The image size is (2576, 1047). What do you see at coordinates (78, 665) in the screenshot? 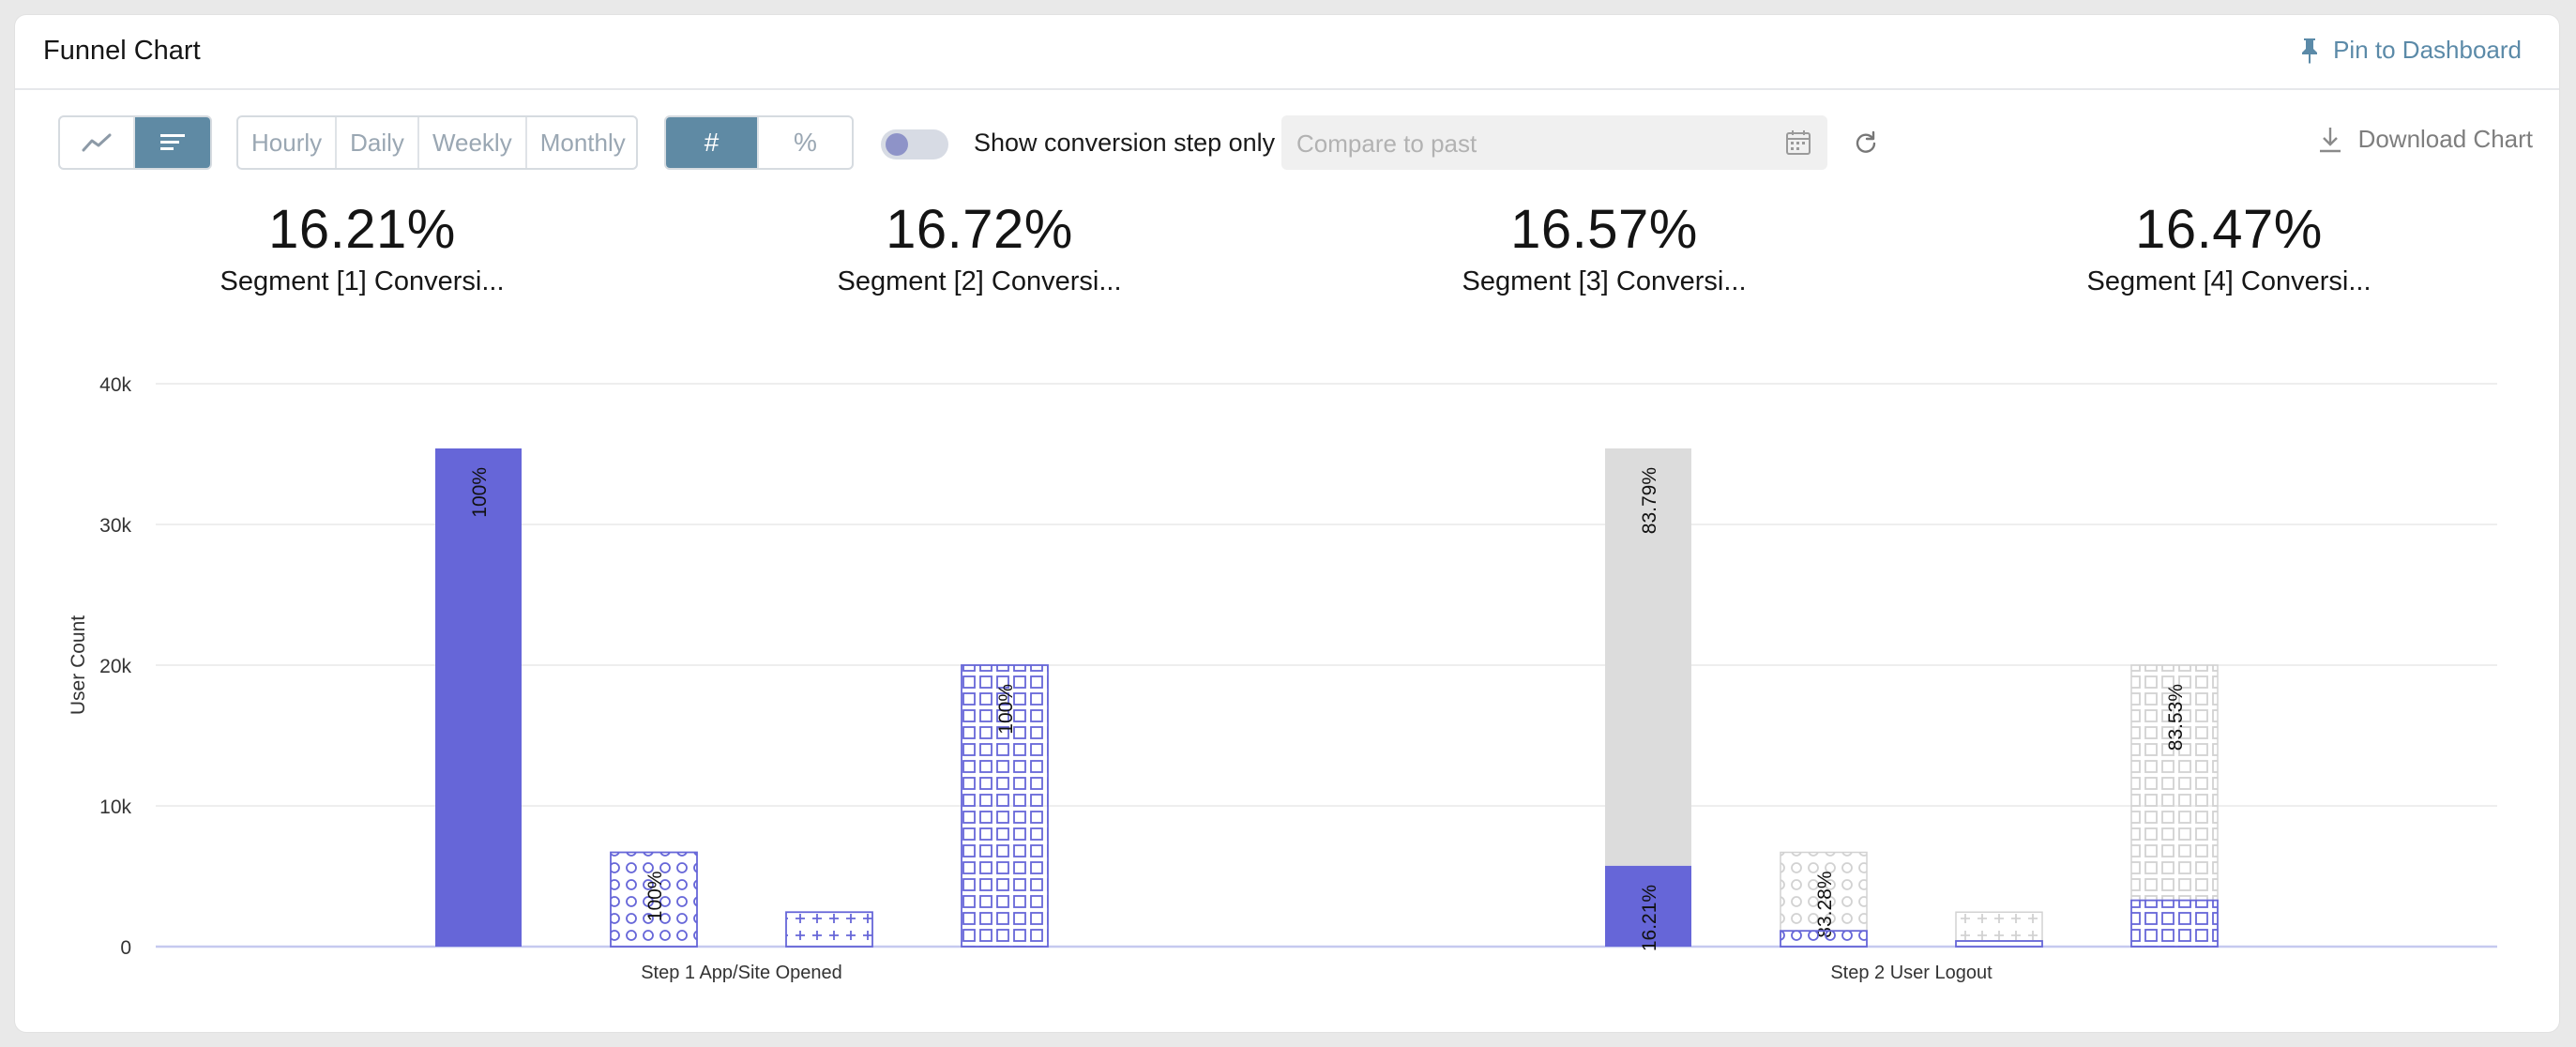
I see `y-axis-label: User Count` at bounding box center [78, 665].